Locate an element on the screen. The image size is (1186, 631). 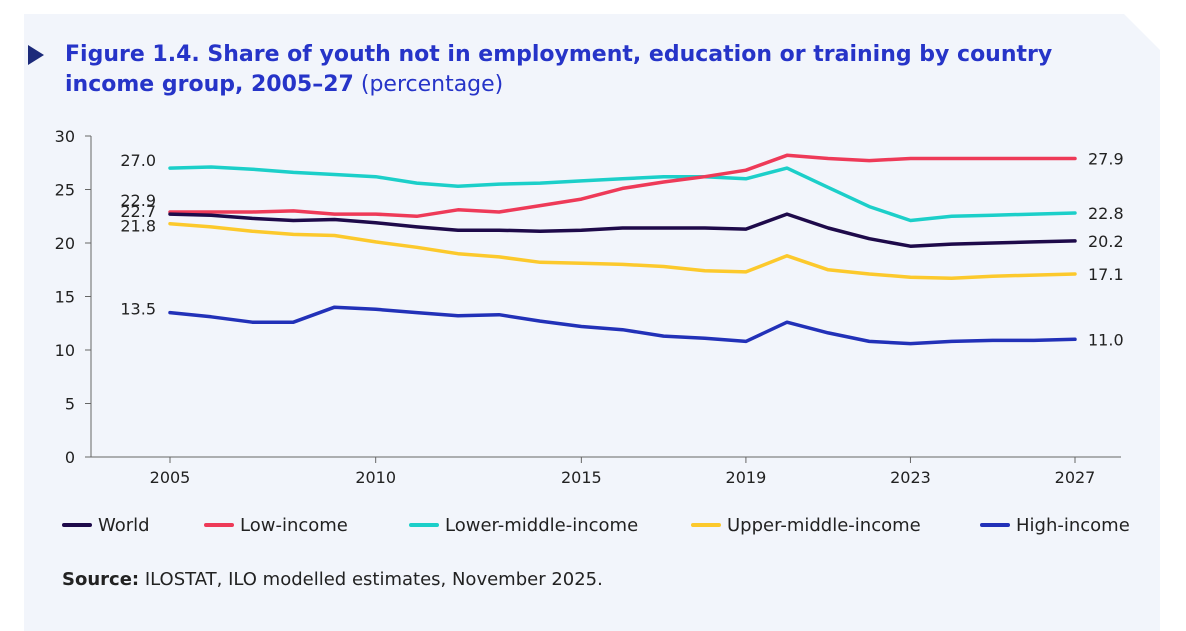
end-label-upper-middle-income: 17.1 is located at coordinates (1106, 274).